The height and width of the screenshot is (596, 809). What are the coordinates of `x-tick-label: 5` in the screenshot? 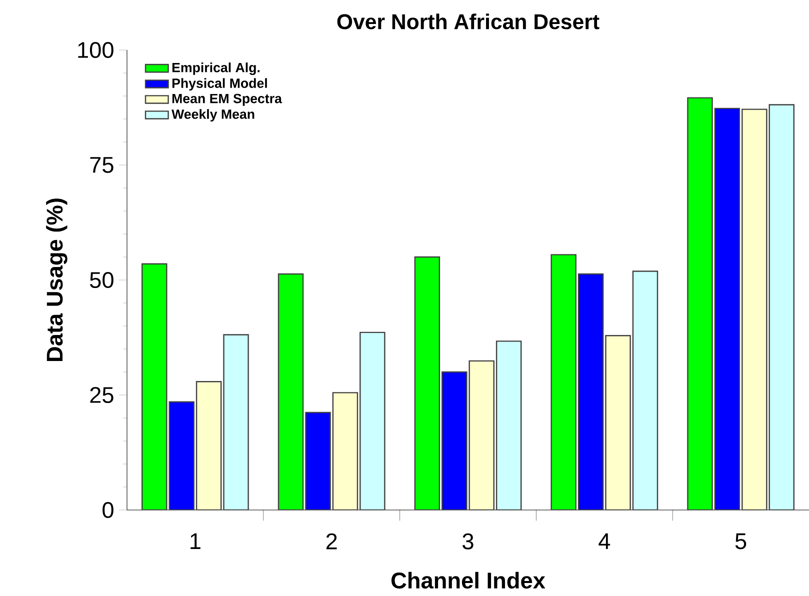 It's located at (740, 541).